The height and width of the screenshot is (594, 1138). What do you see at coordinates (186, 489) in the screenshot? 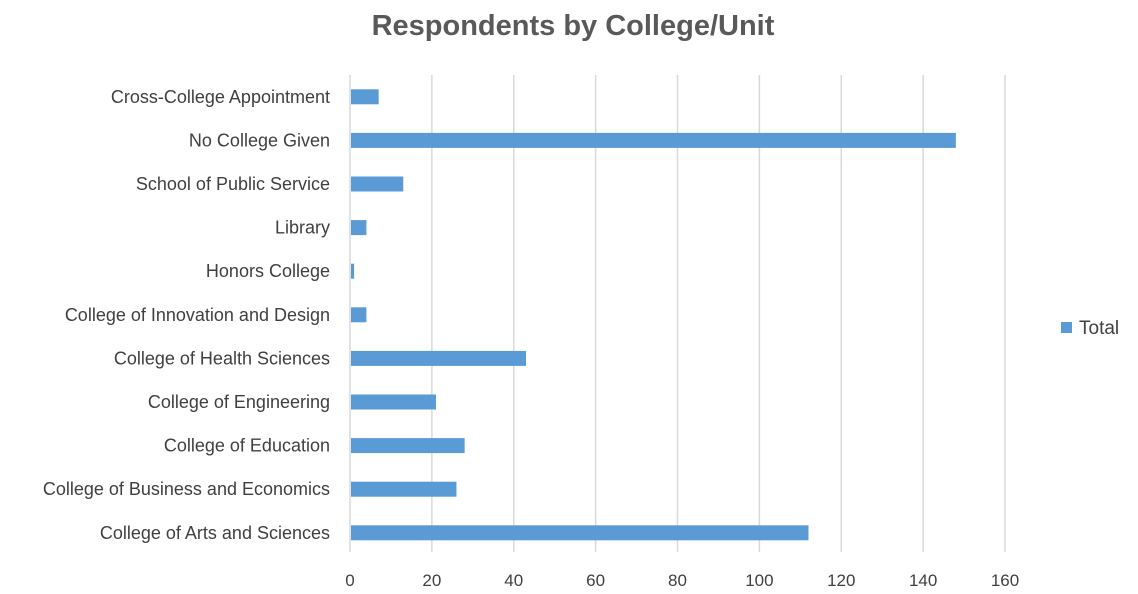
I see `category-label: College of Business and Economics` at bounding box center [186, 489].